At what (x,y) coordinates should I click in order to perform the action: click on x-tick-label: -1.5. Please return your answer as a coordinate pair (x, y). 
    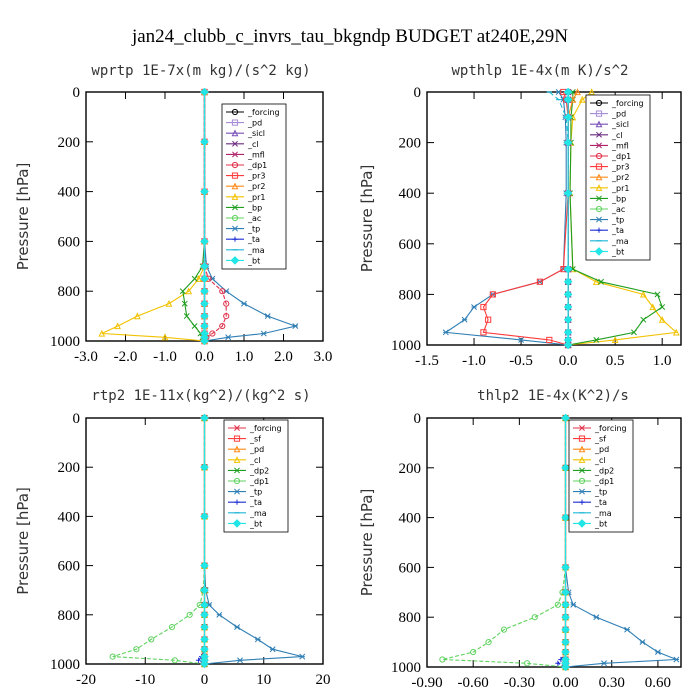
    Looking at the image, I should click on (427, 361).